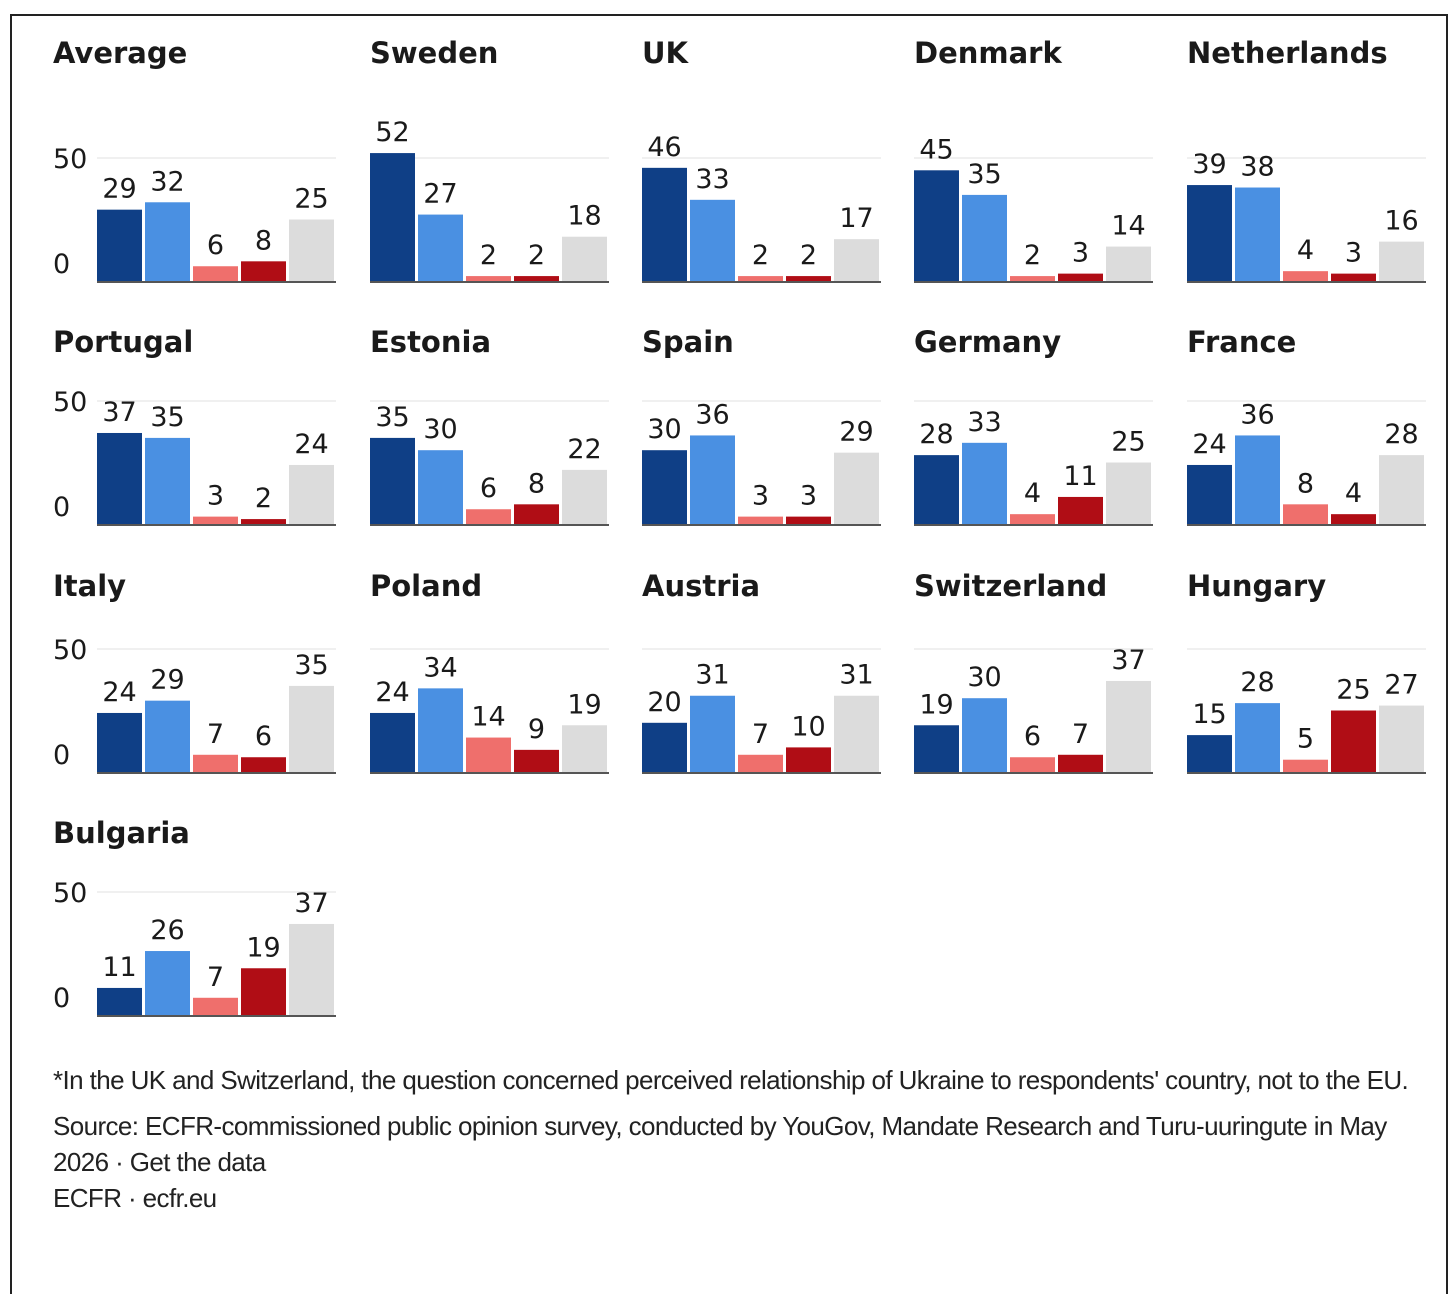  What do you see at coordinates (1287, 53) in the screenshot?
I see `panel-title-netherlands: Netherlands` at bounding box center [1287, 53].